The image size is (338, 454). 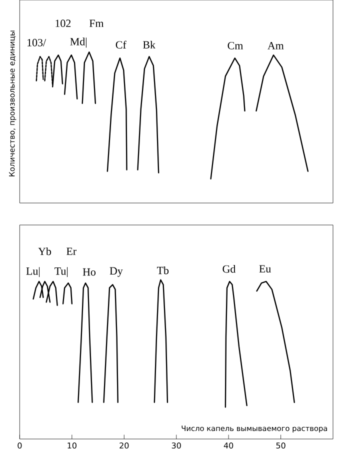 What do you see at coordinates (235, 46) in the screenshot?
I see `text: Cm` at bounding box center [235, 46].